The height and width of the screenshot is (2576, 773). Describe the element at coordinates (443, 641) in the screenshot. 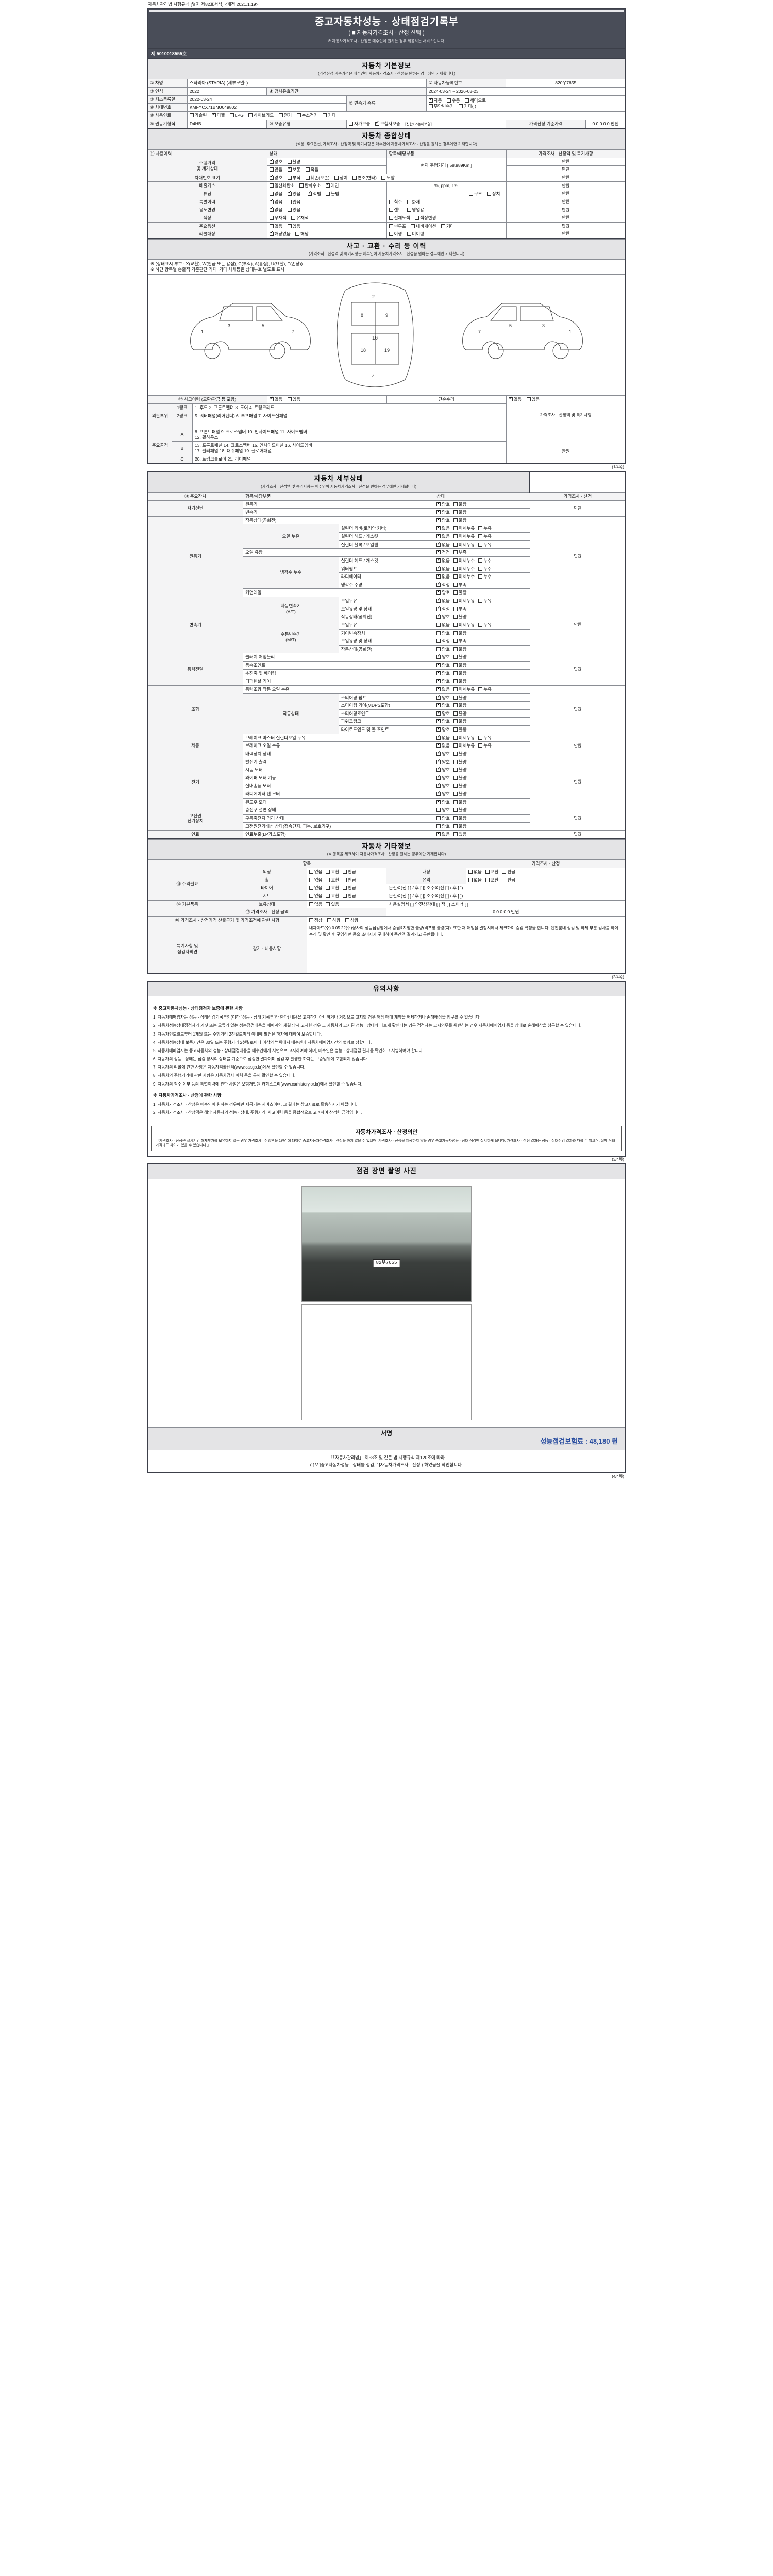

I see `opt-적정: 적정` at that location.